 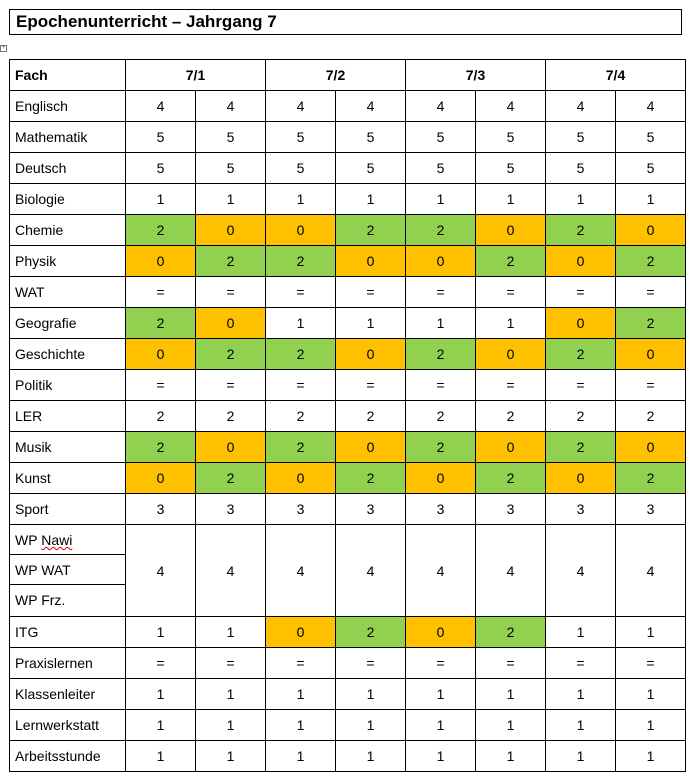 I want to click on header-class-7-4: 7/4, so click(x=615, y=75).